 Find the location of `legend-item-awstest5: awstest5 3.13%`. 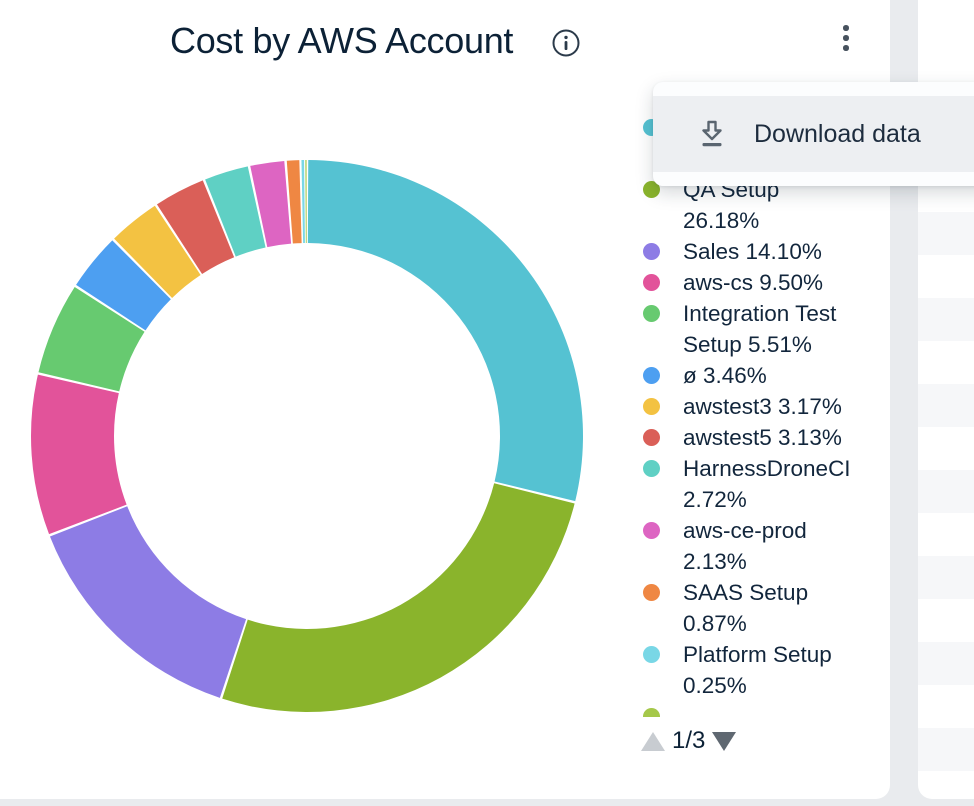

legend-item-awstest5: awstest5 3.13% is located at coordinates (763, 437).